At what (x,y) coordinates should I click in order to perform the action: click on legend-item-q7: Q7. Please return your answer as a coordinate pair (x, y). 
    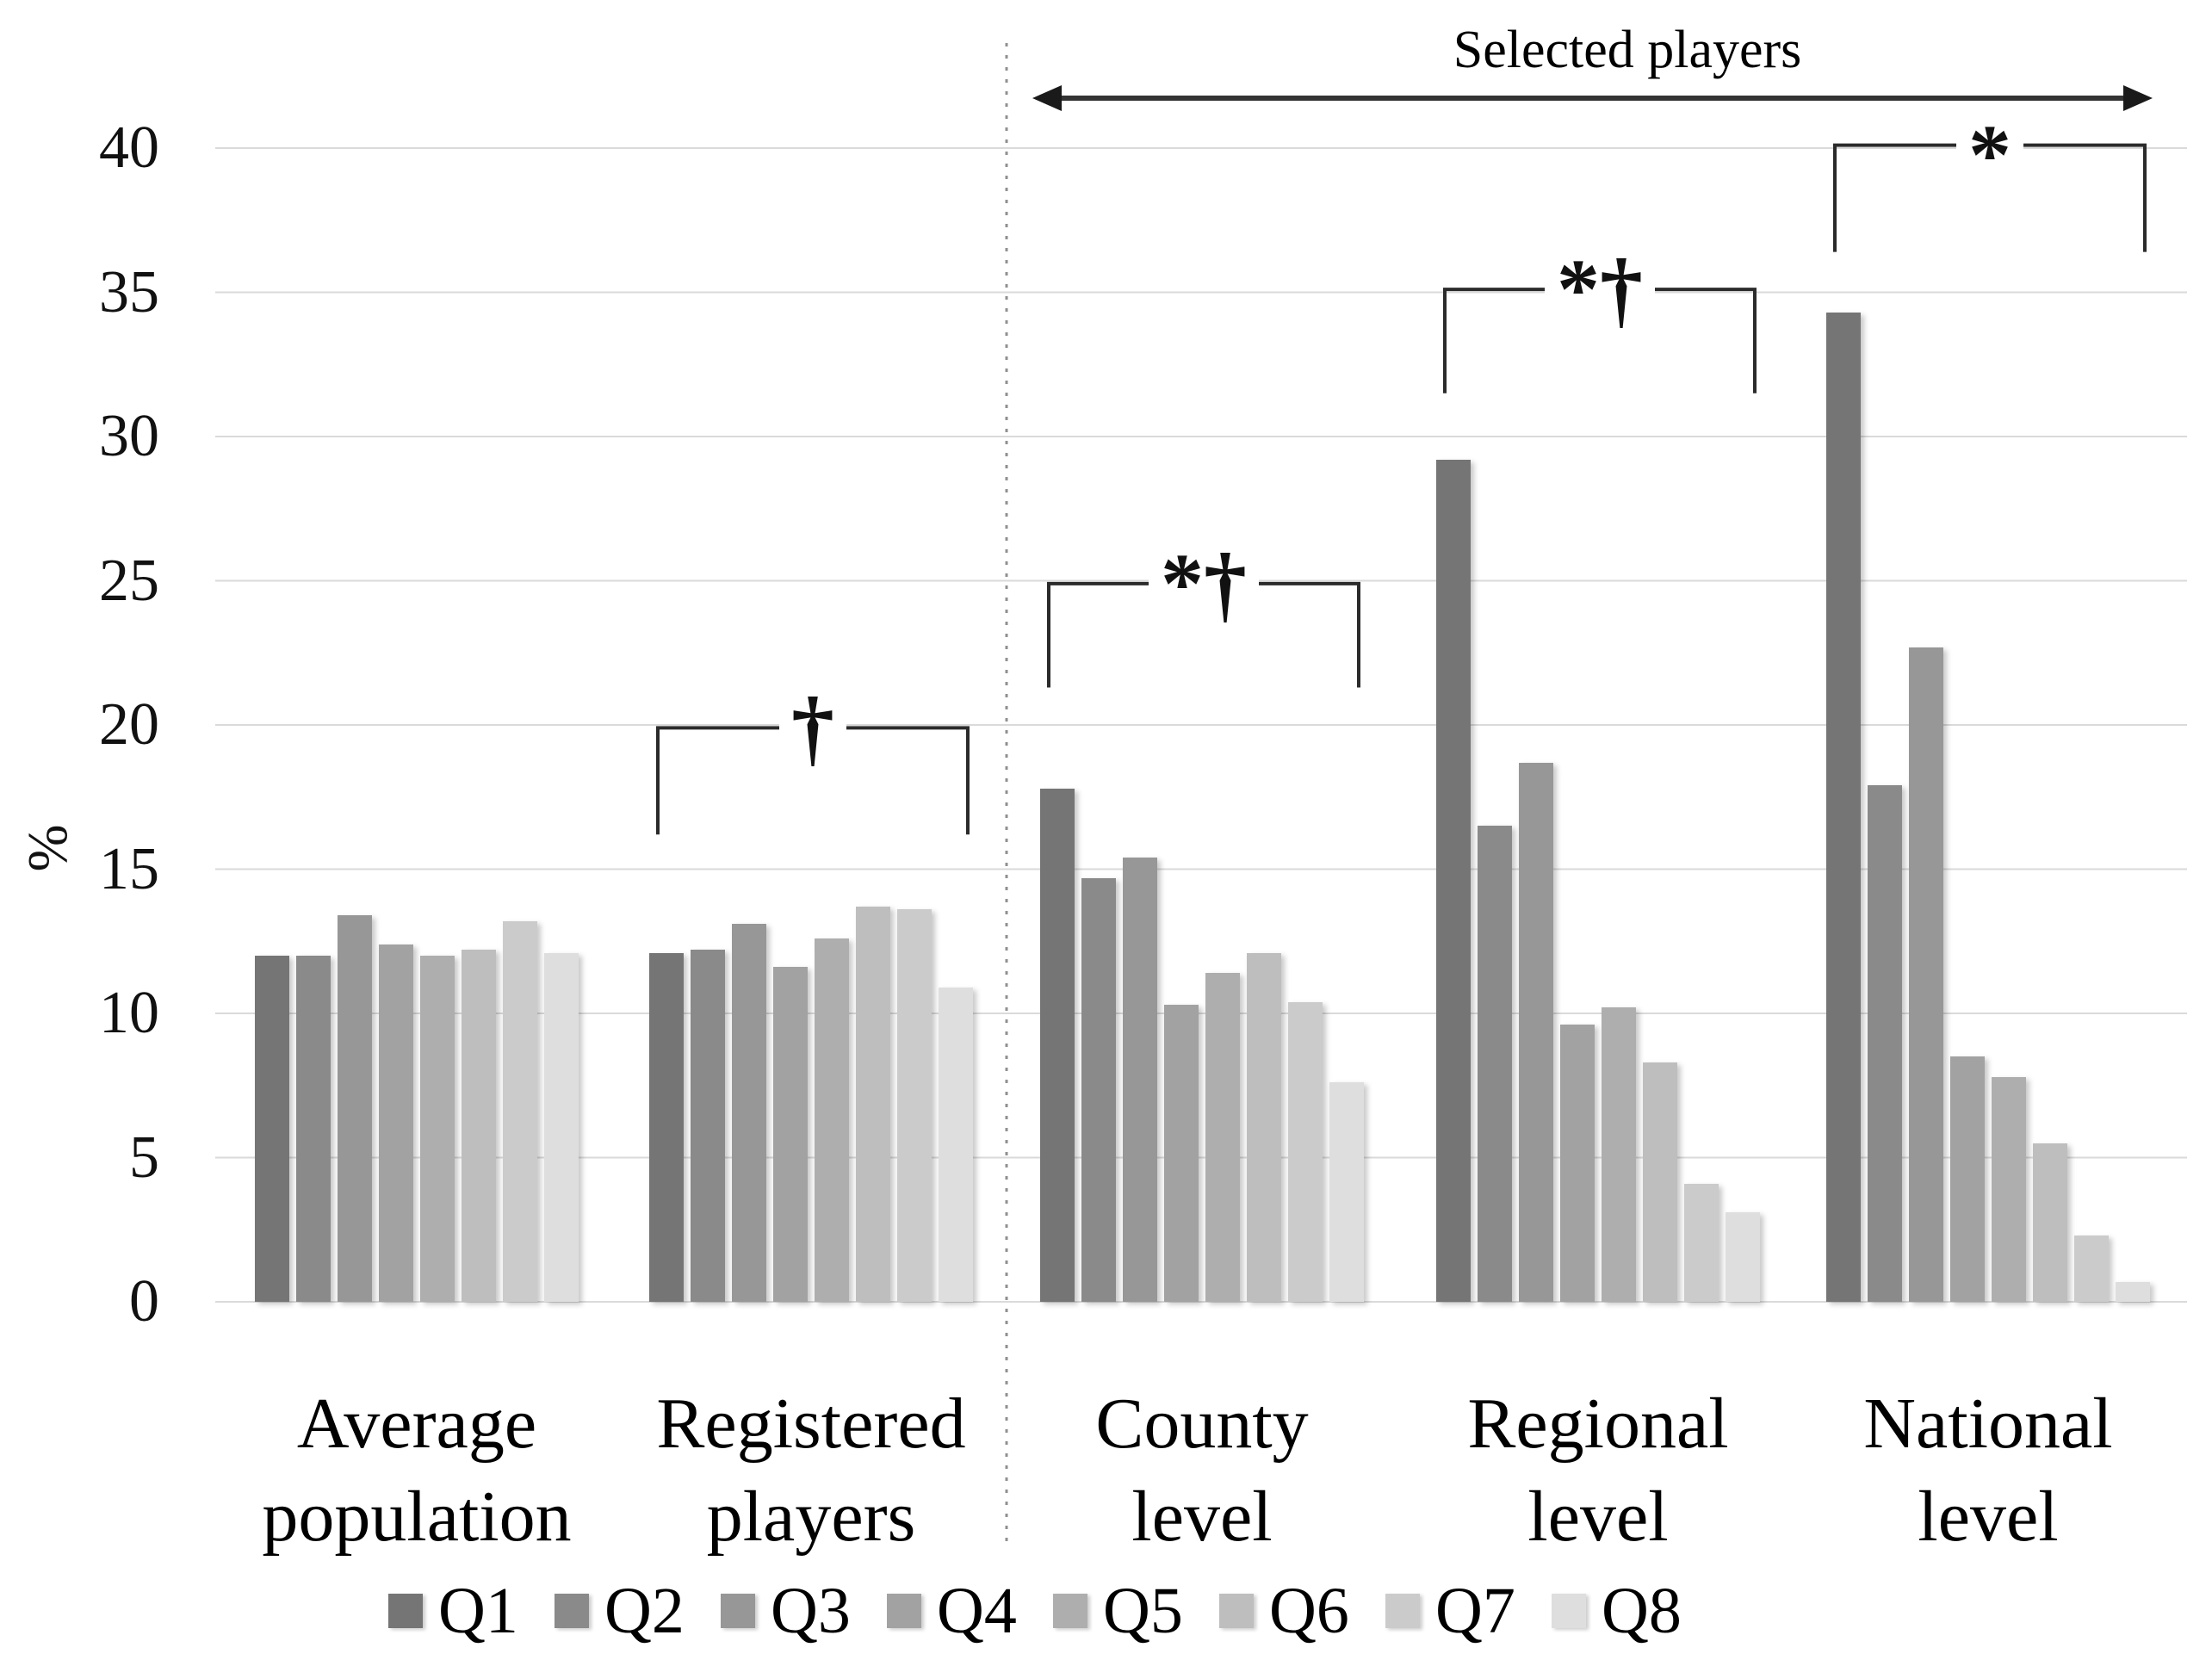
    Looking at the image, I should click on (1450, 1611).